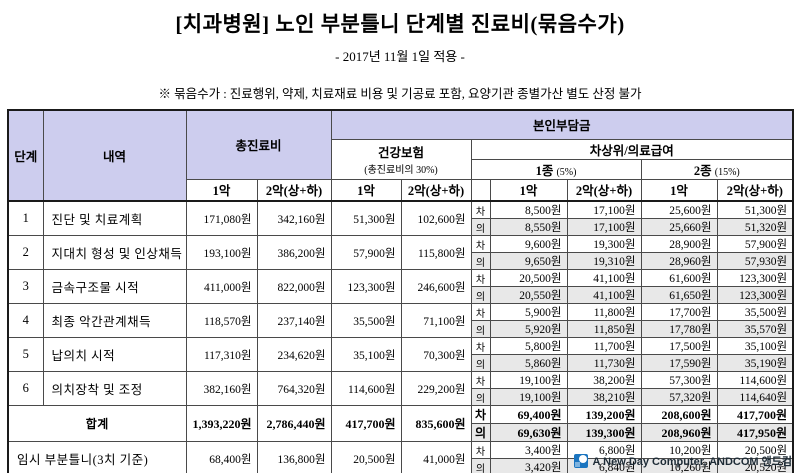 Image resolution: width=800 pixels, height=473 pixels. What do you see at coordinates (528, 261) in the screenshot?
I see `tier-copay-cell: 9,650원` at bounding box center [528, 261].